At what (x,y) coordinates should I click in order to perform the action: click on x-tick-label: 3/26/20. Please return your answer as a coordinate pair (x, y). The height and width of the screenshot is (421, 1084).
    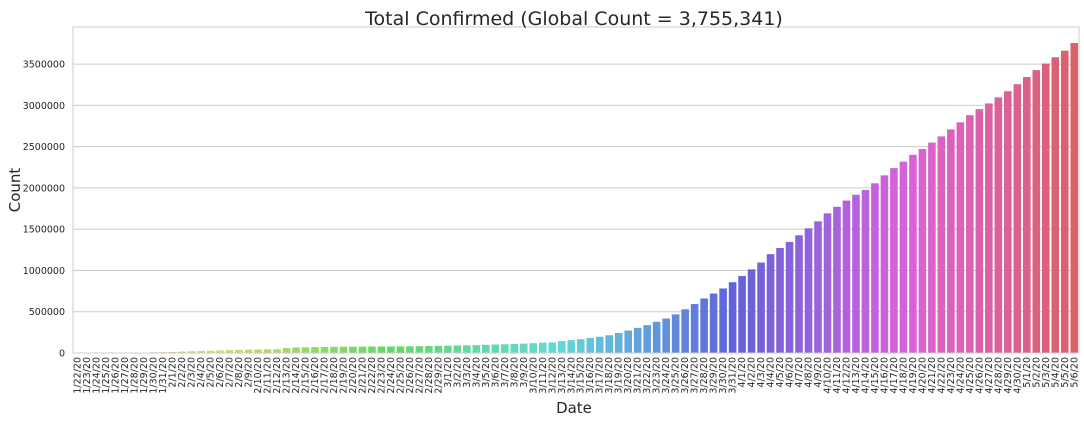
    Looking at the image, I should click on (685, 375).